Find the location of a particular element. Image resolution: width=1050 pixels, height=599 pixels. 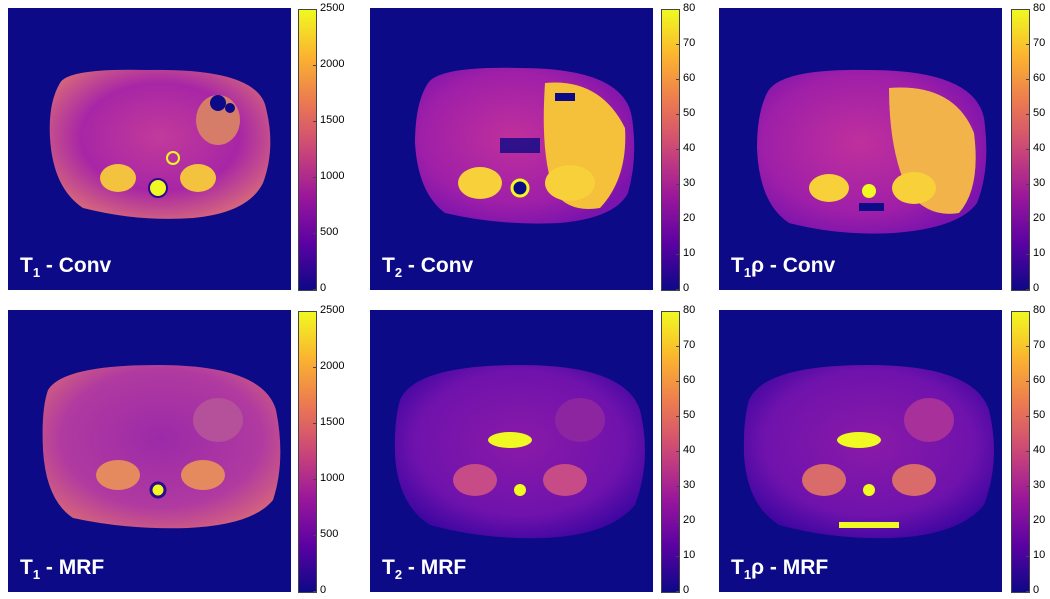

t1rho-mrf-colorbar is located at coordinates (1020, 452).